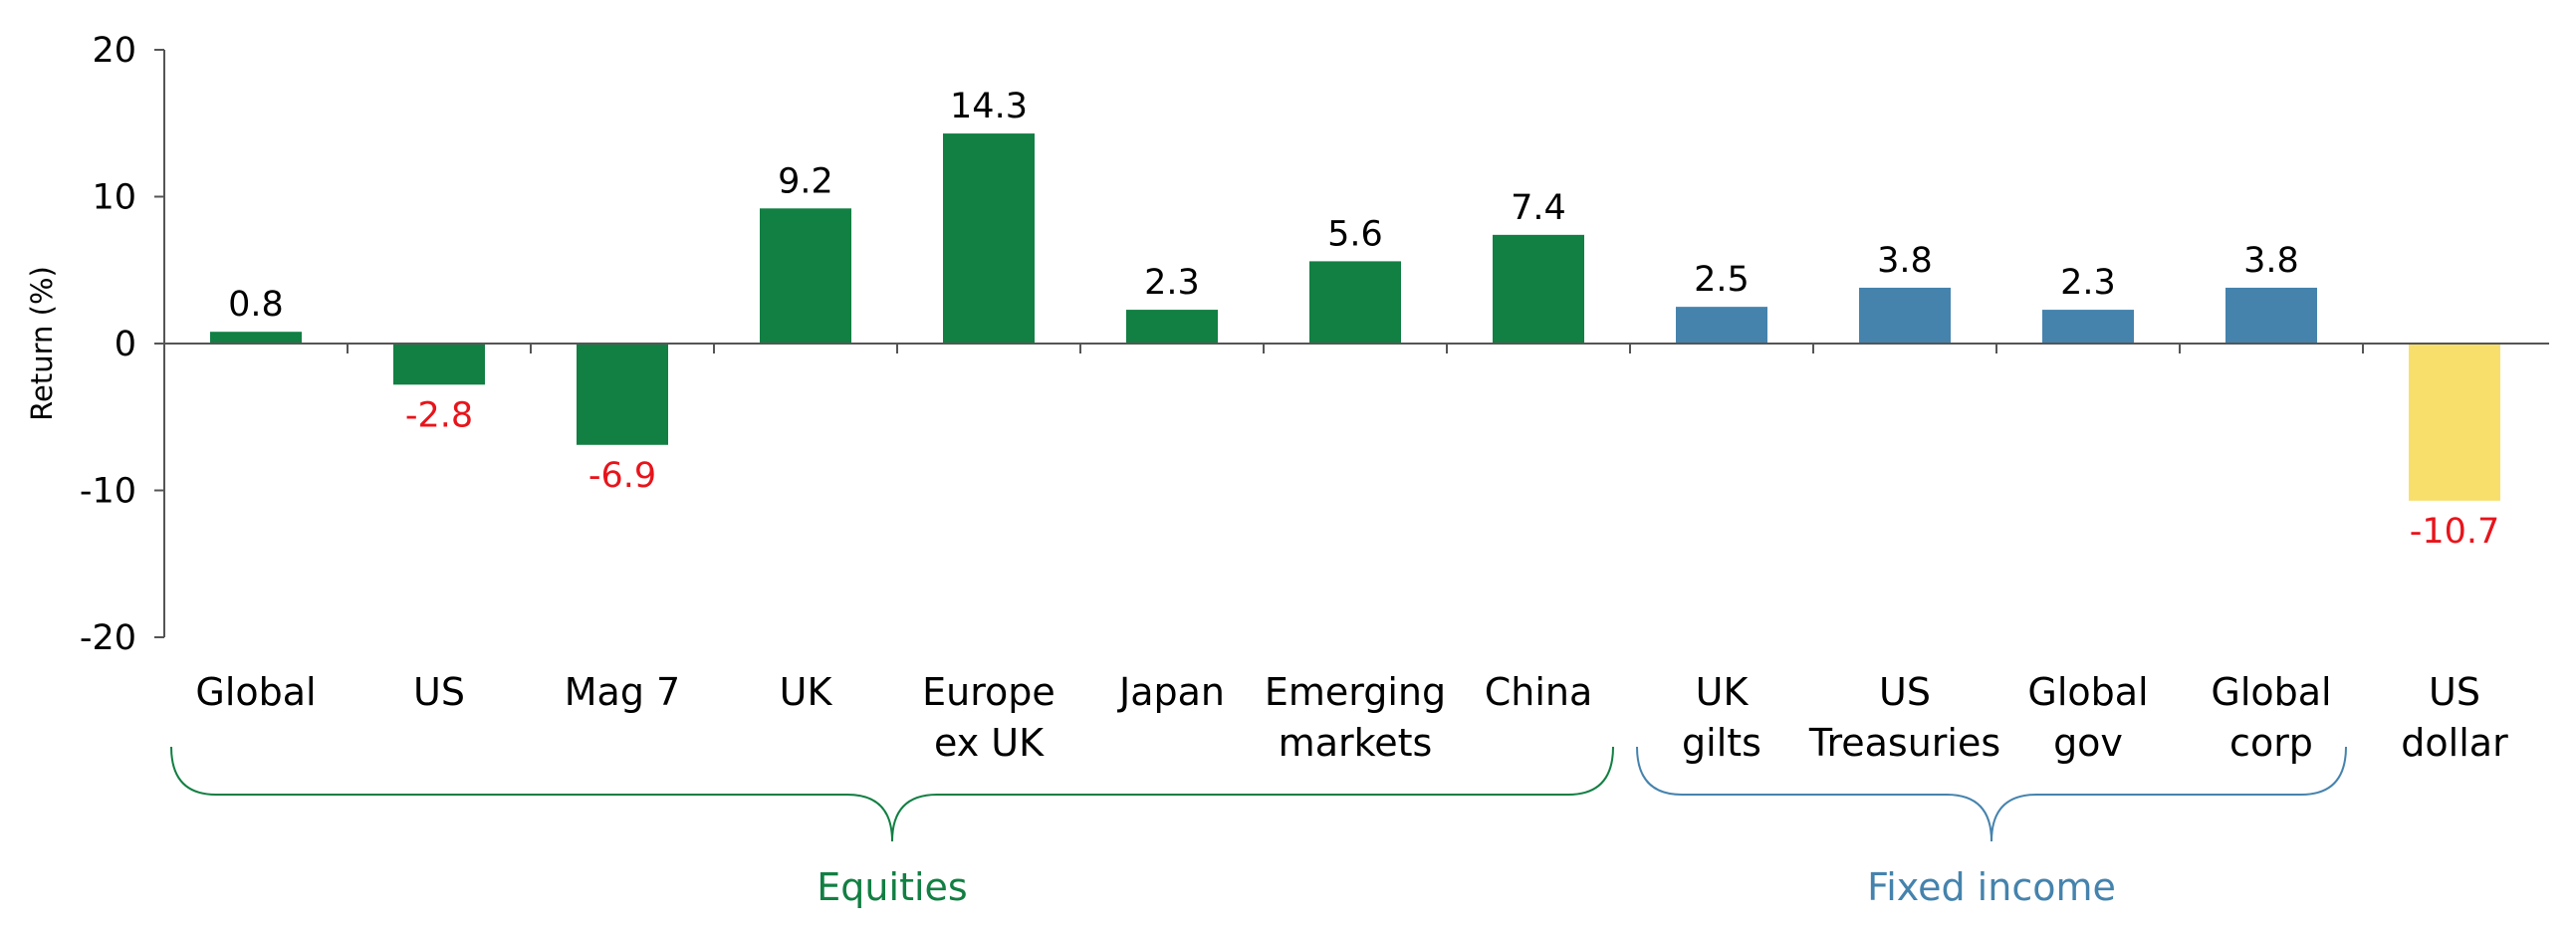 The height and width of the screenshot is (935, 2576). I want to click on category-label-line: ex UK, so click(989, 743).